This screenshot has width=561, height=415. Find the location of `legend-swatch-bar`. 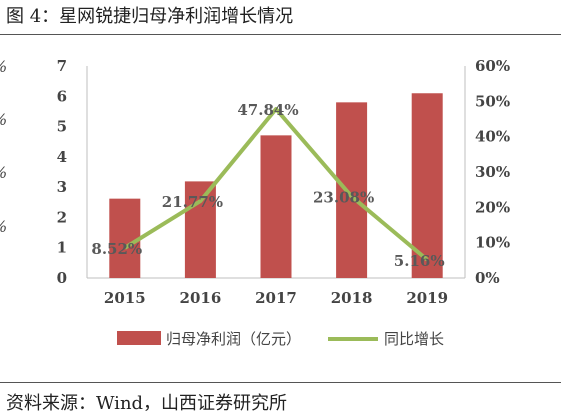

legend-swatch-bar is located at coordinates (139, 338).